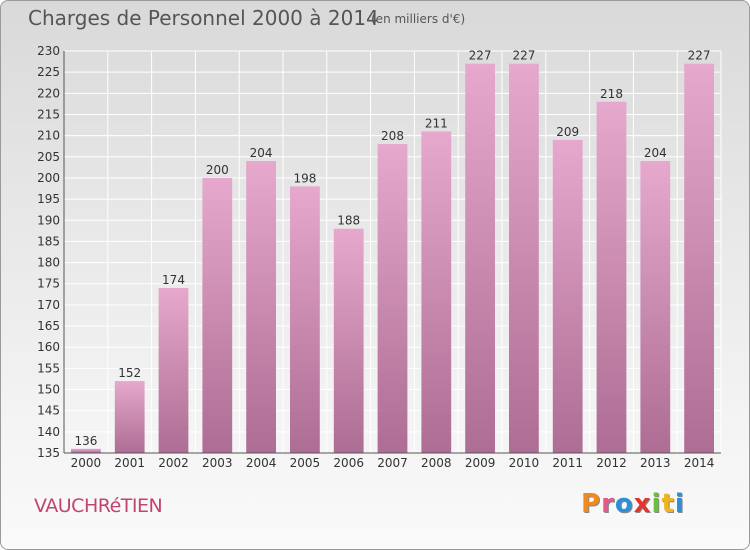 This screenshot has height=550, width=750. Describe the element at coordinates (217, 170) in the screenshot. I see `bar-value-label: 200` at that location.